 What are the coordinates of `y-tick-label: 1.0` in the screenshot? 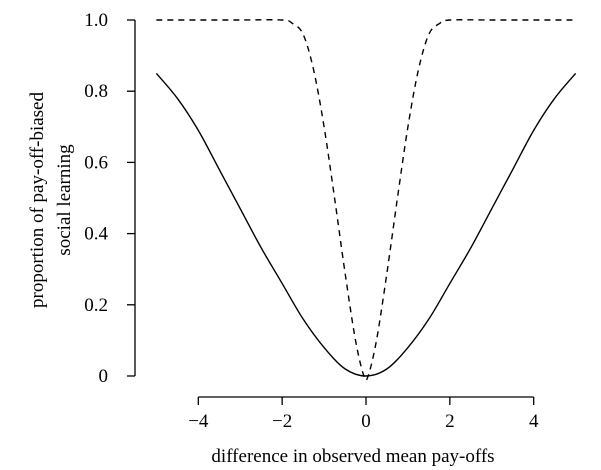 It's located at (96, 20).